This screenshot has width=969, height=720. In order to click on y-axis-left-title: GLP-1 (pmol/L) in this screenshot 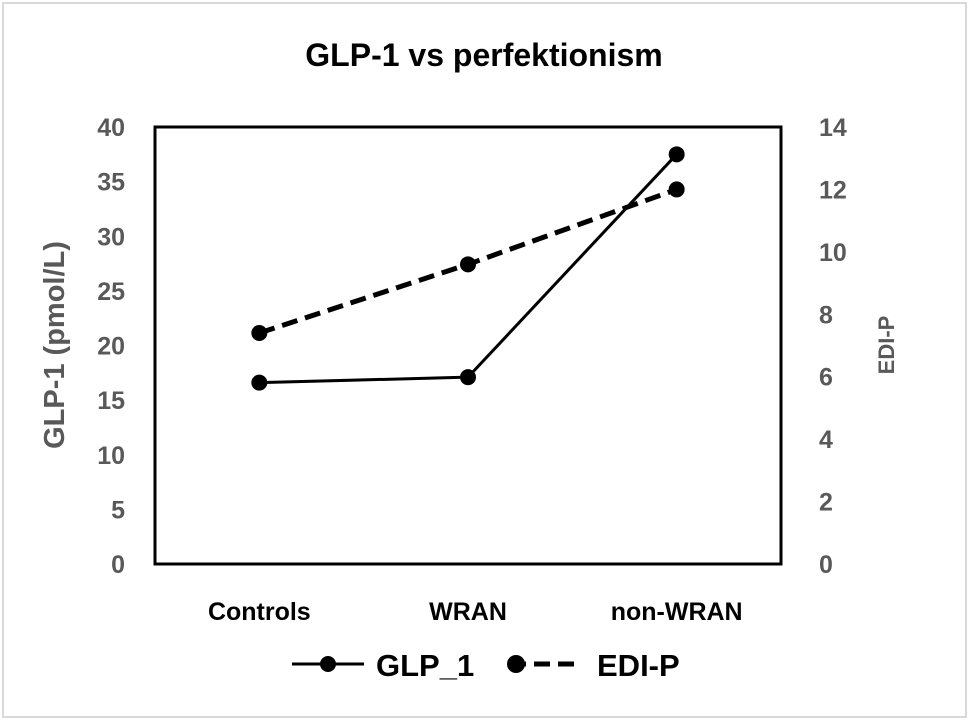, I will do `click(55, 345)`.